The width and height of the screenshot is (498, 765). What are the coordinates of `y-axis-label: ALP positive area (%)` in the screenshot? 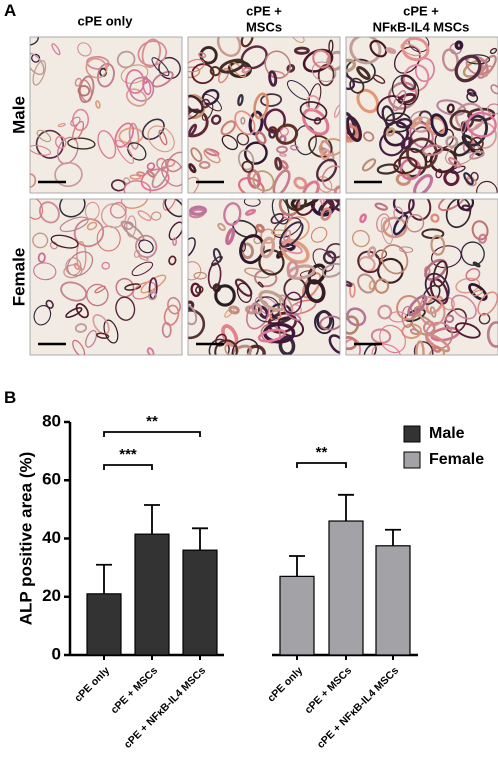 It's located at (25, 539).